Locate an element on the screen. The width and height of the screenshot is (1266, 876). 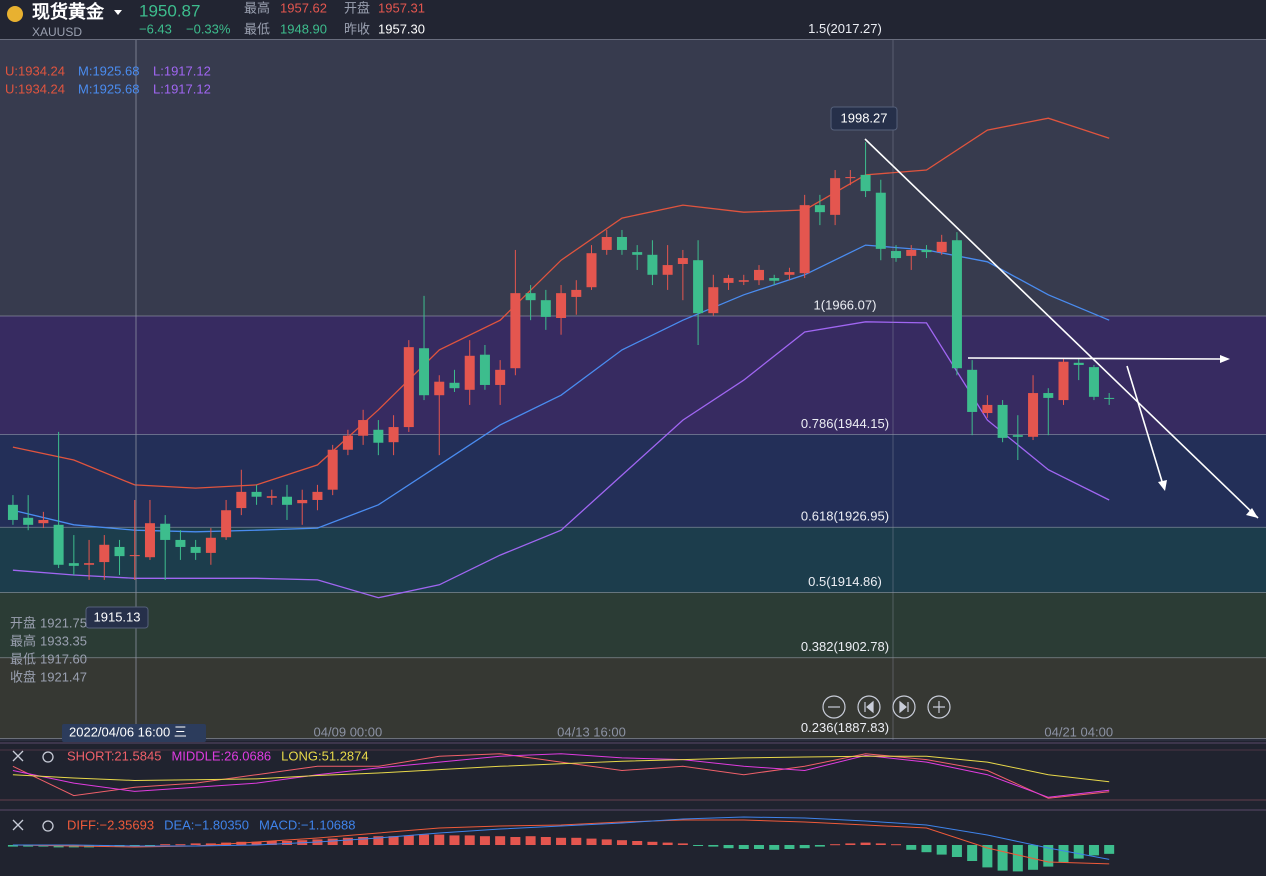
info-label: 最低 is located at coordinates (23, 658).